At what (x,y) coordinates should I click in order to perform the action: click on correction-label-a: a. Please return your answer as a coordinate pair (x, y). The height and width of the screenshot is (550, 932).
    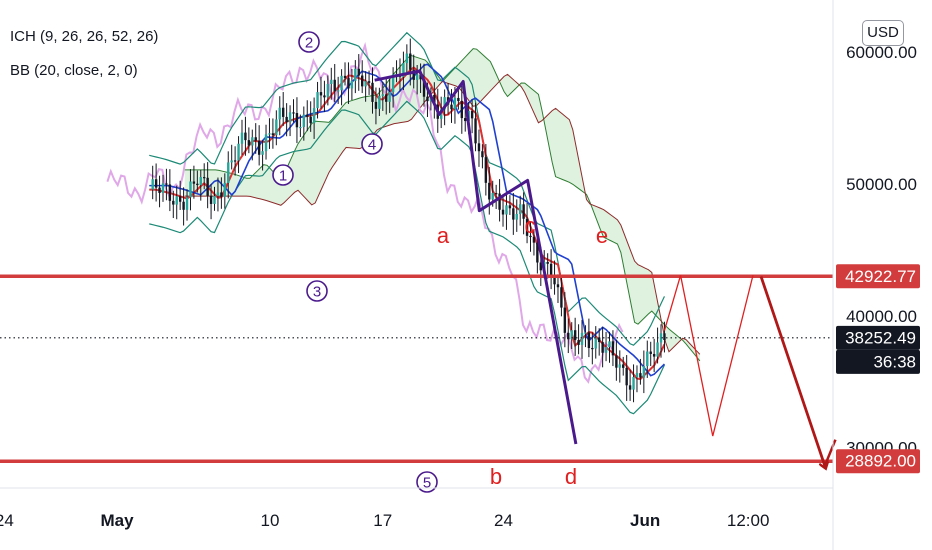
    Looking at the image, I should click on (443, 235).